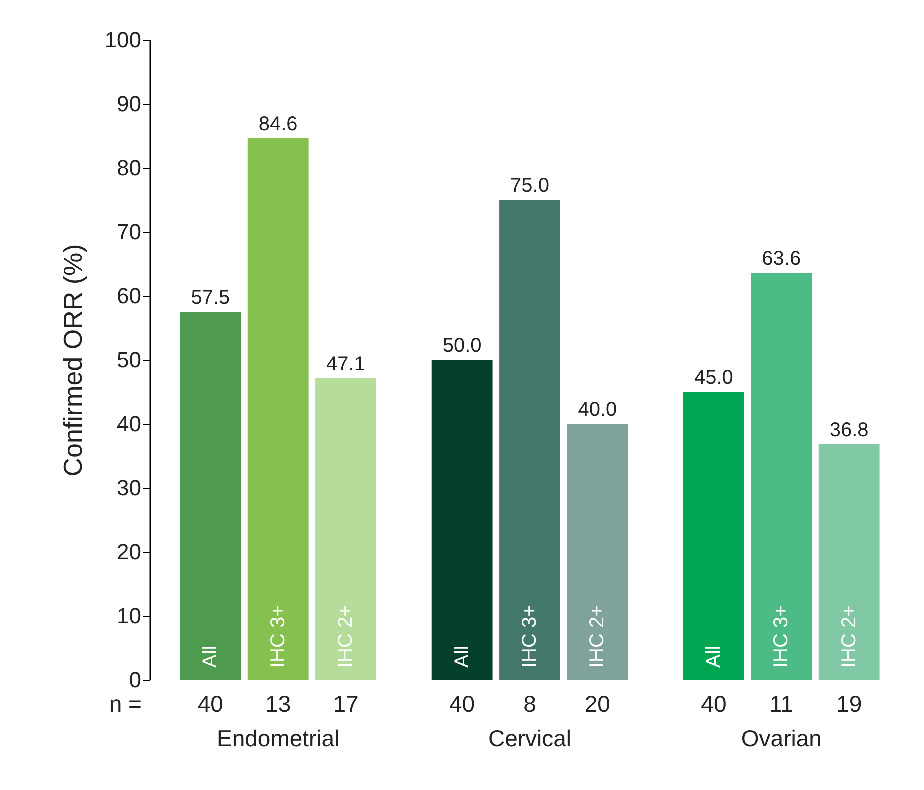 The width and height of the screenshot is (924, 790). I want to click on text: 13, so click(279, 704).